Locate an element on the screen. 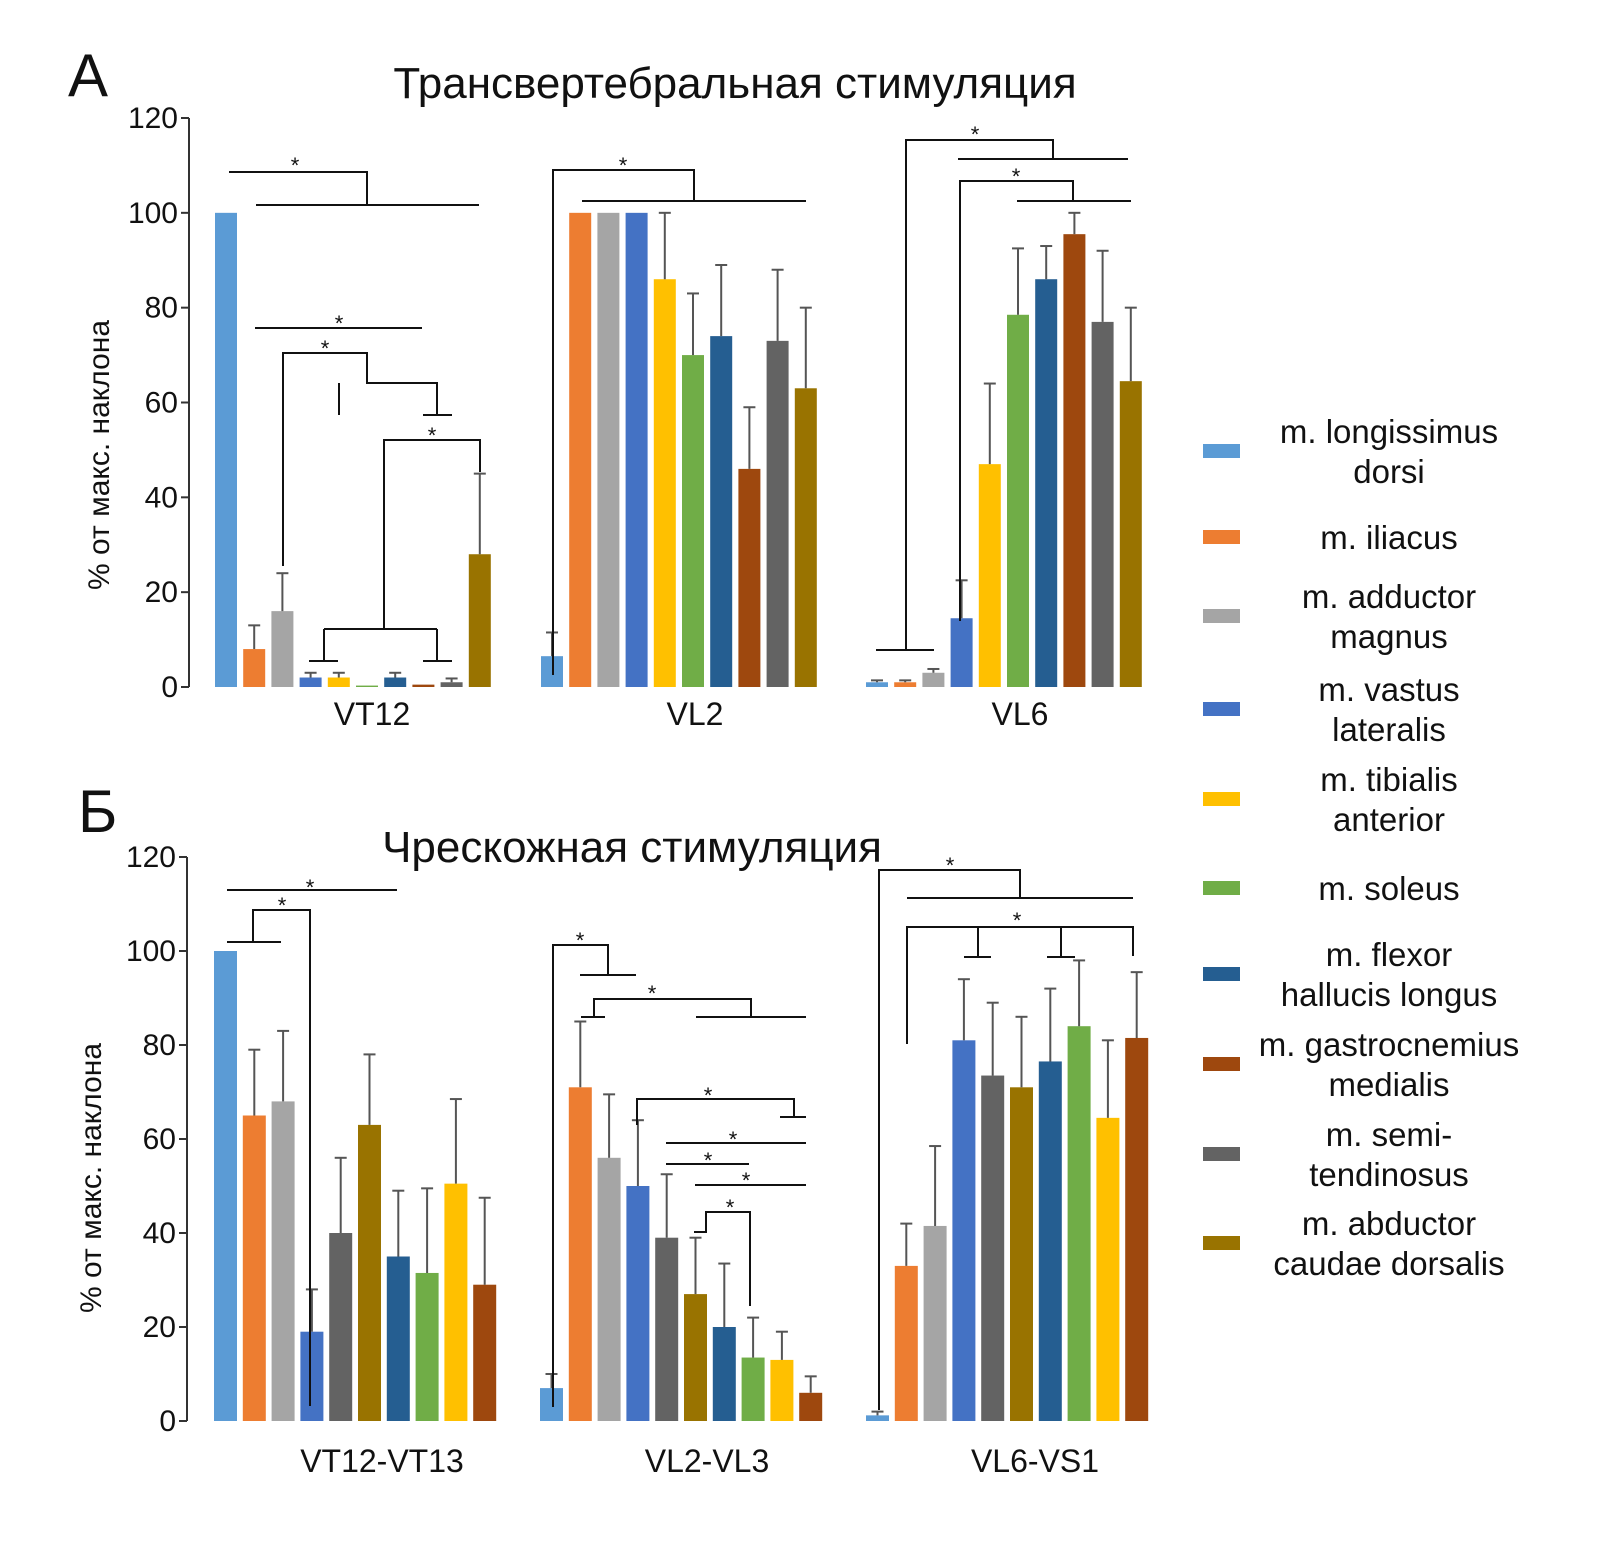 This screenshot has width=1600, height=1557. y-tick-label: 0 is located at coordinates (169, 687).